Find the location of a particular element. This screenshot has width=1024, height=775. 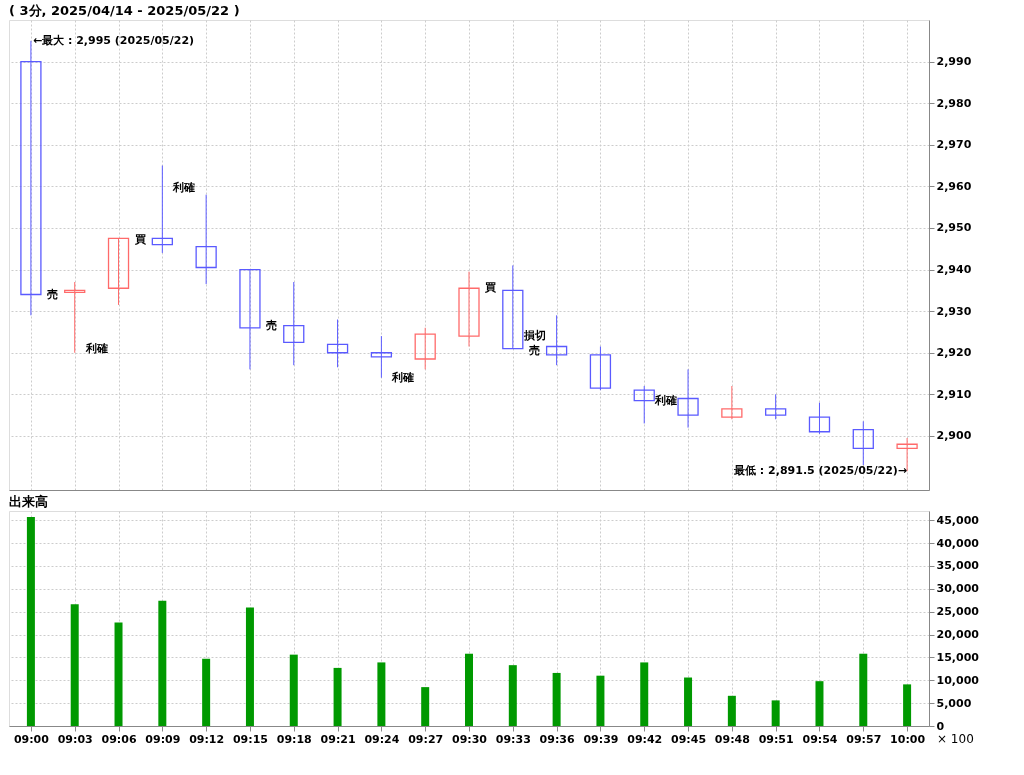

x-tick-label: 09:21 is located at coordinates (338, 739).